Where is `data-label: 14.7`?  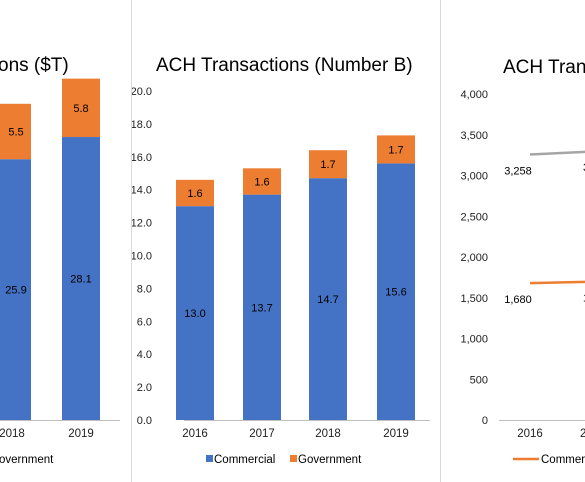
data-label: 14.7 is located at coordinates (327, 300).